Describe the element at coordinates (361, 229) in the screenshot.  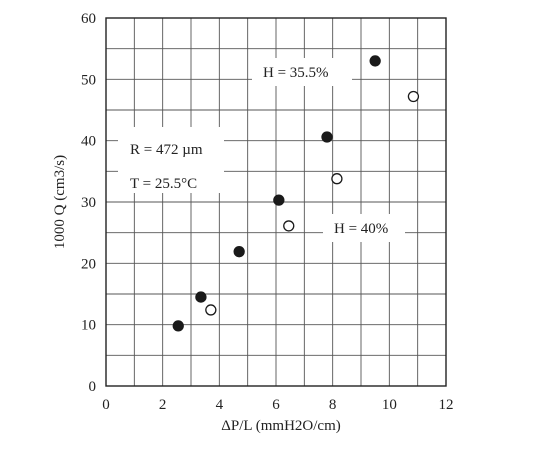
I see `annotation-series-b: H = 40%` at that location.